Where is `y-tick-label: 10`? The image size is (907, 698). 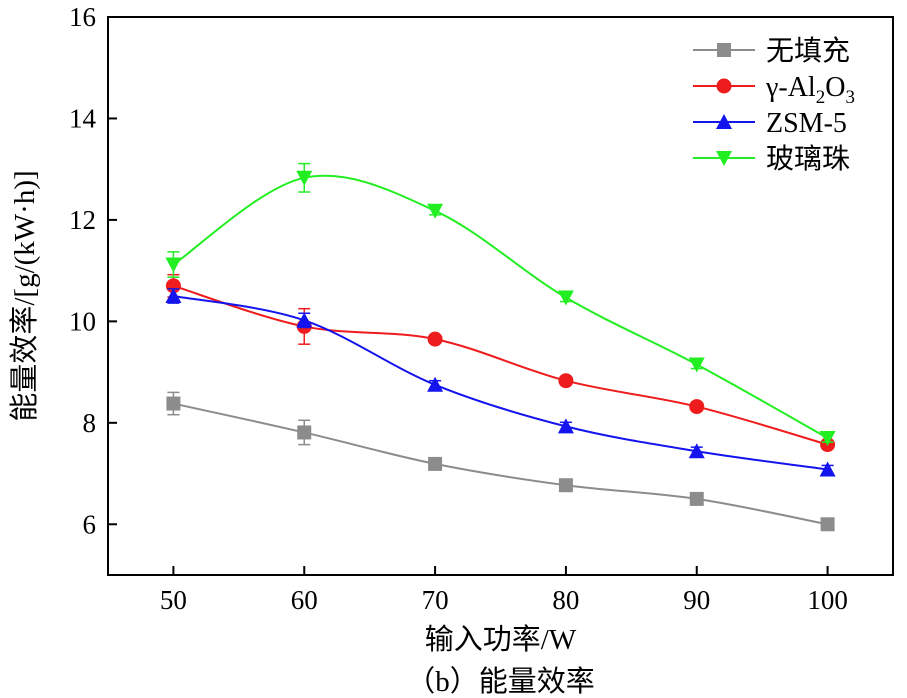 y-tick-label: 10 is located at coordinates (82, 321).